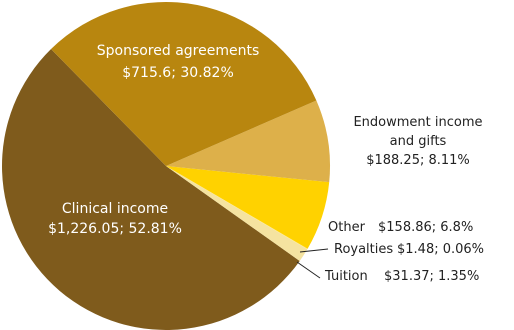 The width and height of the screenshot is (514, 330). What do you see at coordinates (115, 209) in the screenshot?
I see `category-label: Clinical income` at bounding box center [115, 209].